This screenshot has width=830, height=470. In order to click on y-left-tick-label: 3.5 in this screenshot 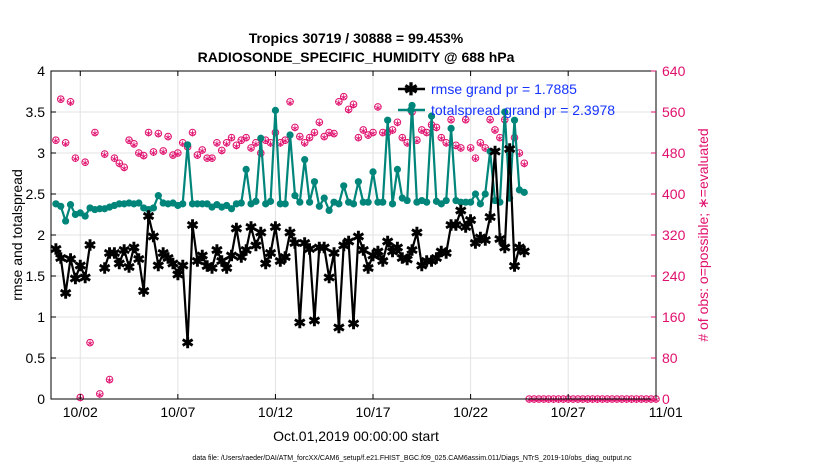, I will do `click(36, 112)`.